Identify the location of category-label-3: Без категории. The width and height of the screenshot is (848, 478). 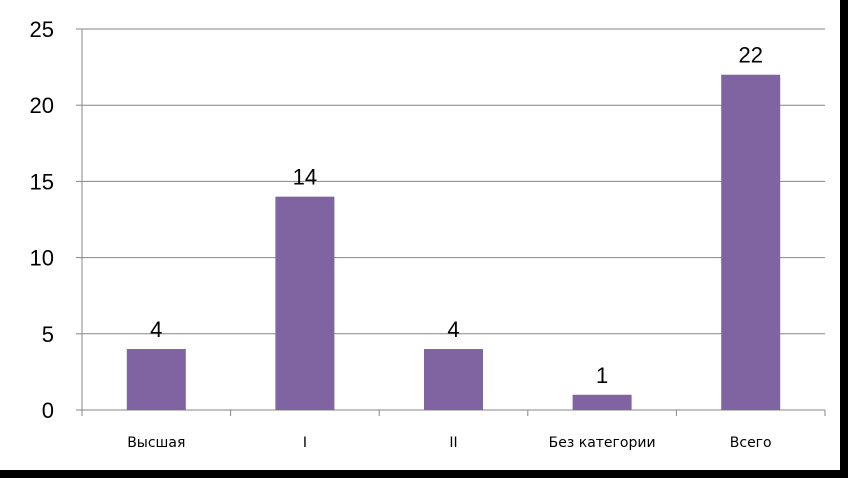
(602, 443).